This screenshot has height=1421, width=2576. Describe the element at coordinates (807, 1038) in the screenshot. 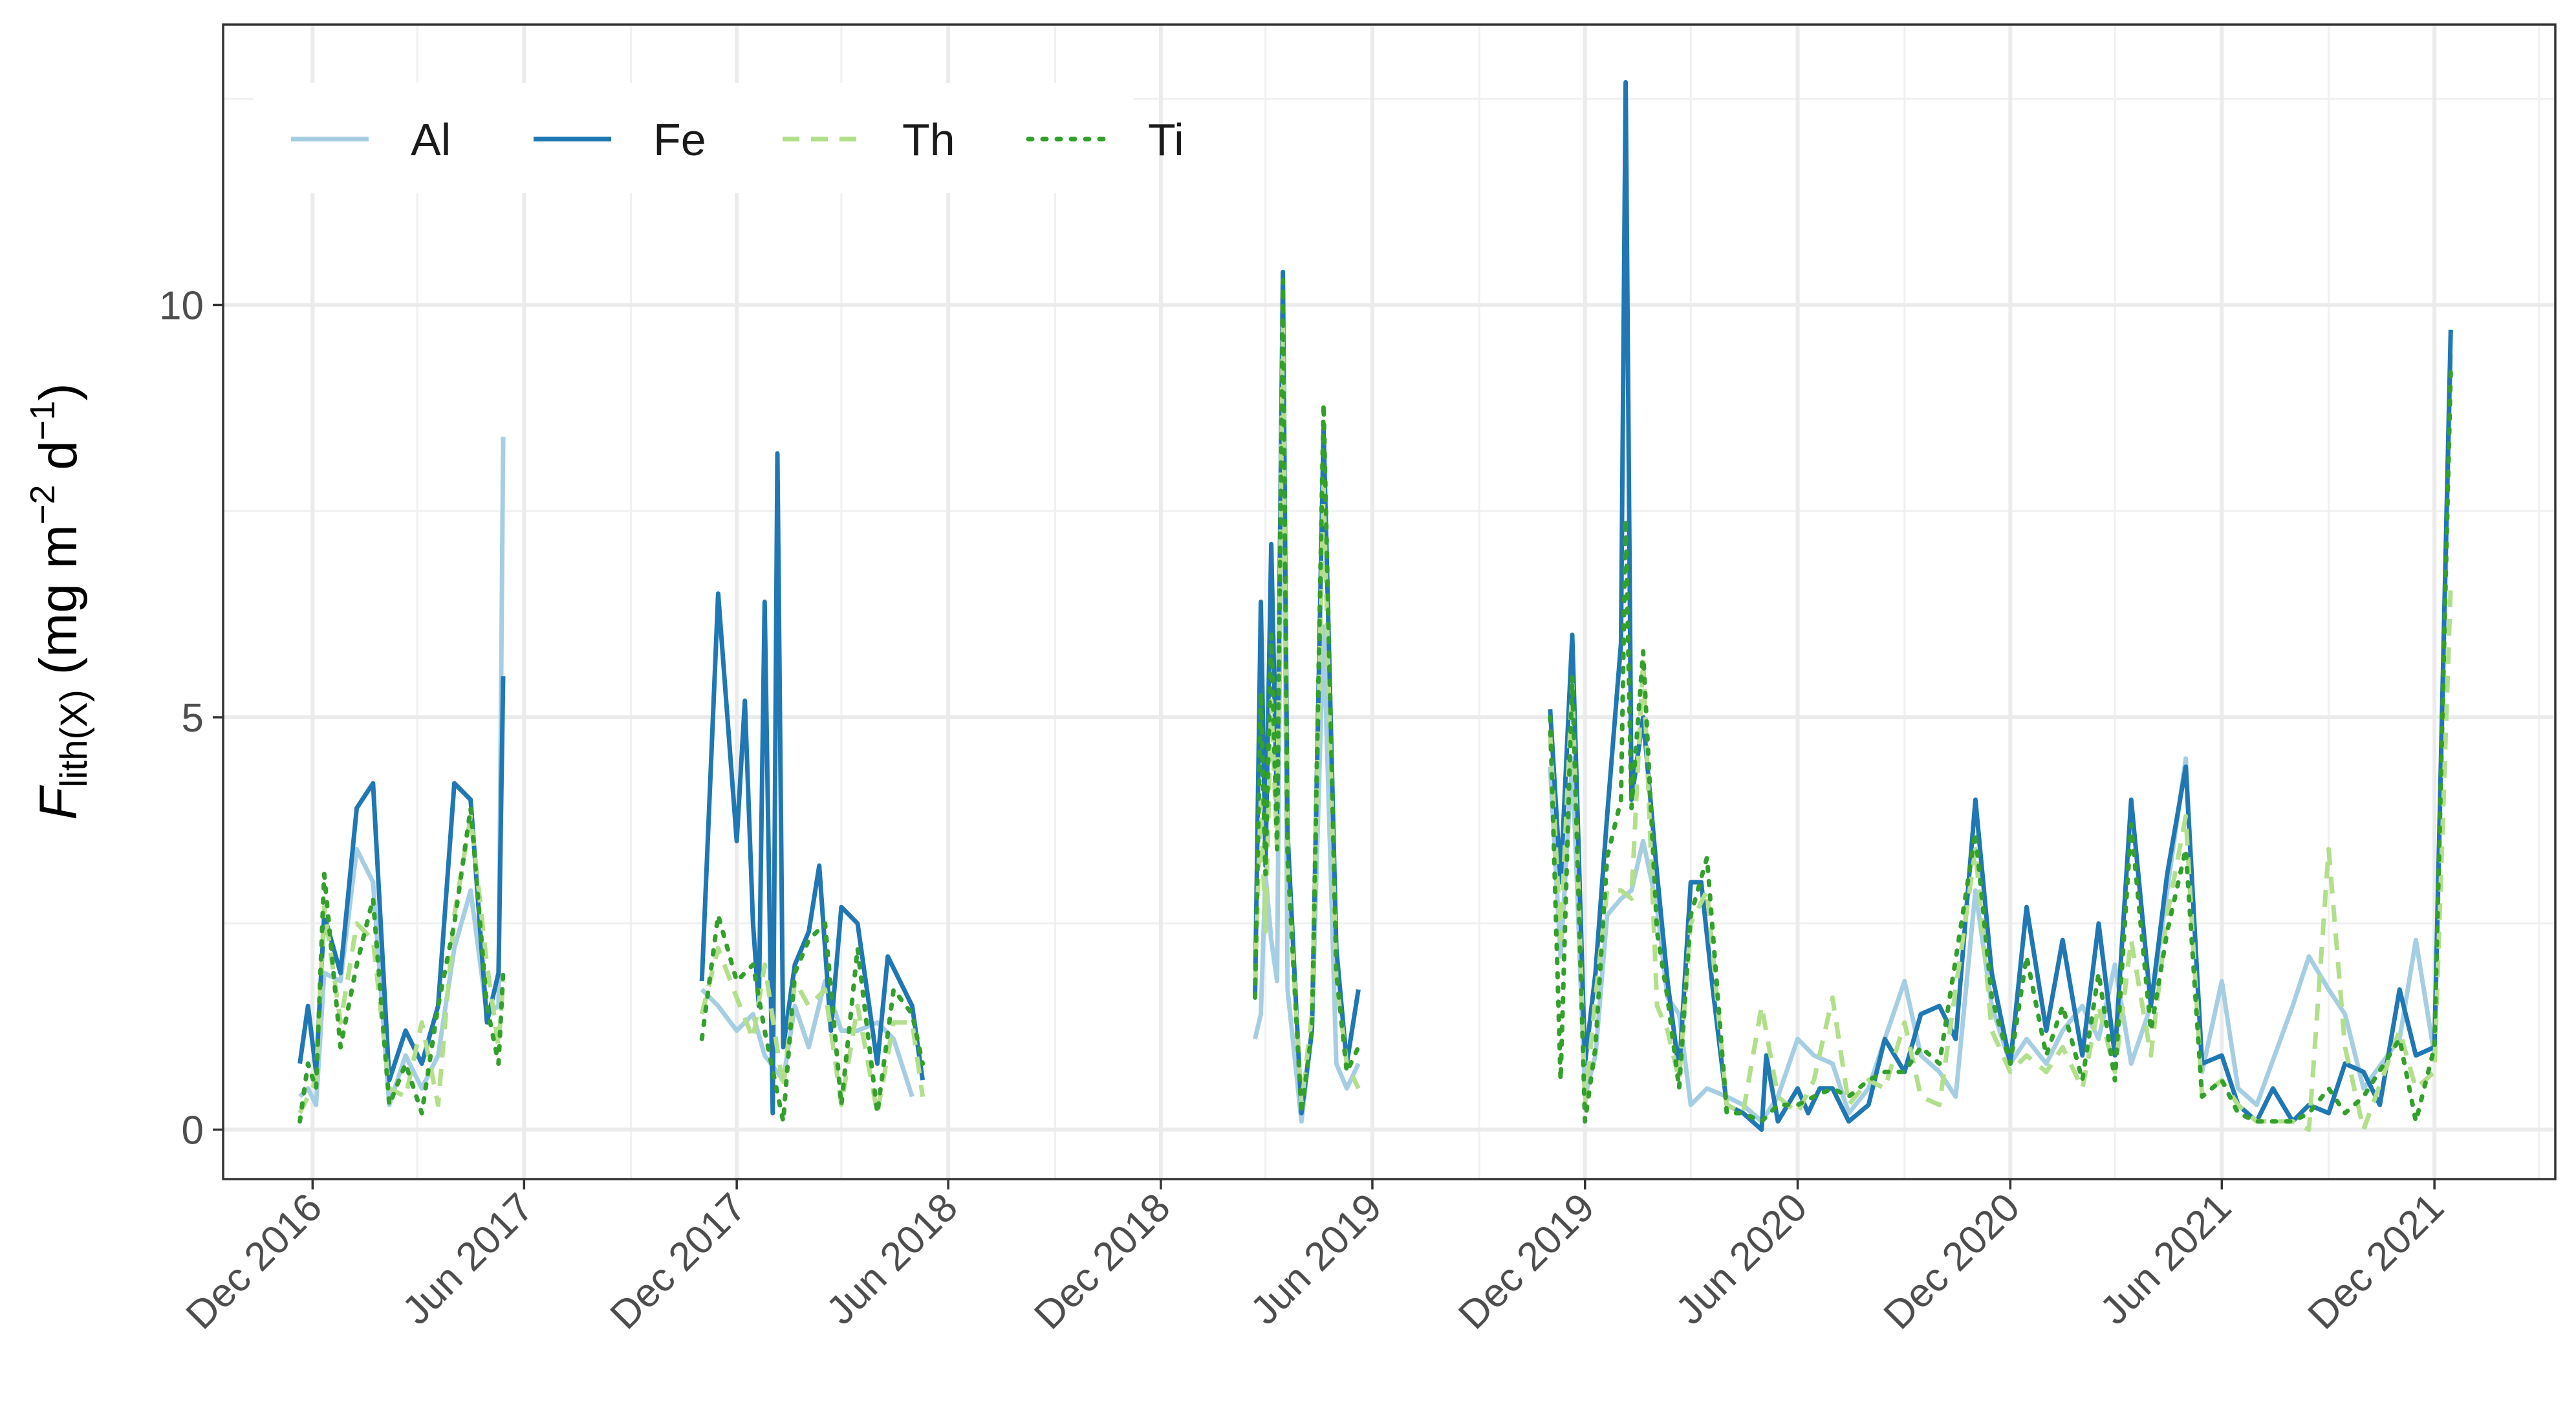

I see `series-line-al` at that location.